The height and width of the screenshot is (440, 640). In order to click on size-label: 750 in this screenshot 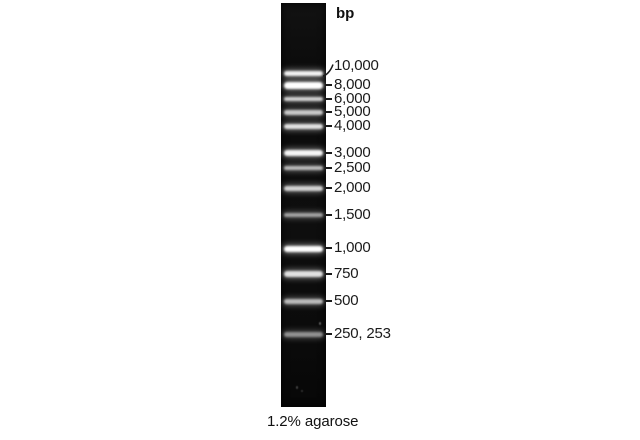, I will do `click(346, 273)`.